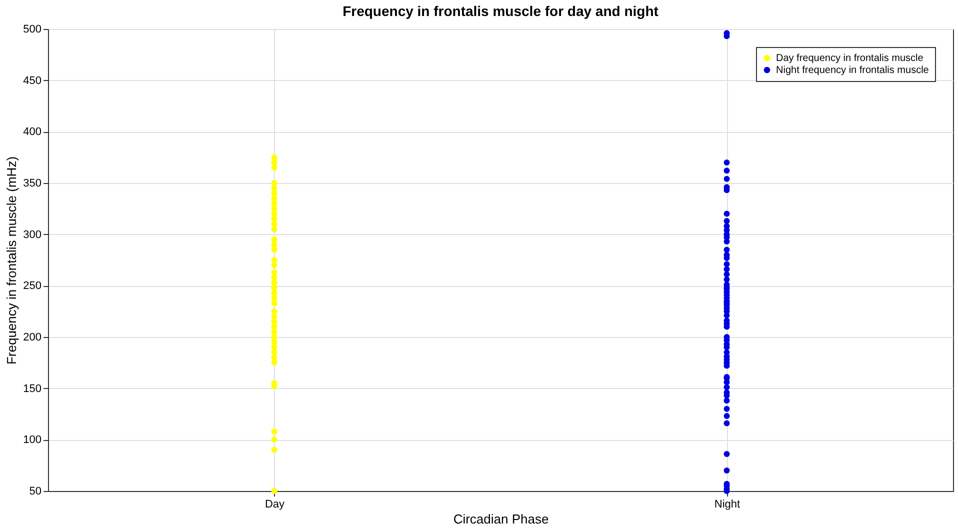 Image resolution: width=958 pixels, height=531 pixels. I want to click on y-tick-label: 50, so click(35, 492).